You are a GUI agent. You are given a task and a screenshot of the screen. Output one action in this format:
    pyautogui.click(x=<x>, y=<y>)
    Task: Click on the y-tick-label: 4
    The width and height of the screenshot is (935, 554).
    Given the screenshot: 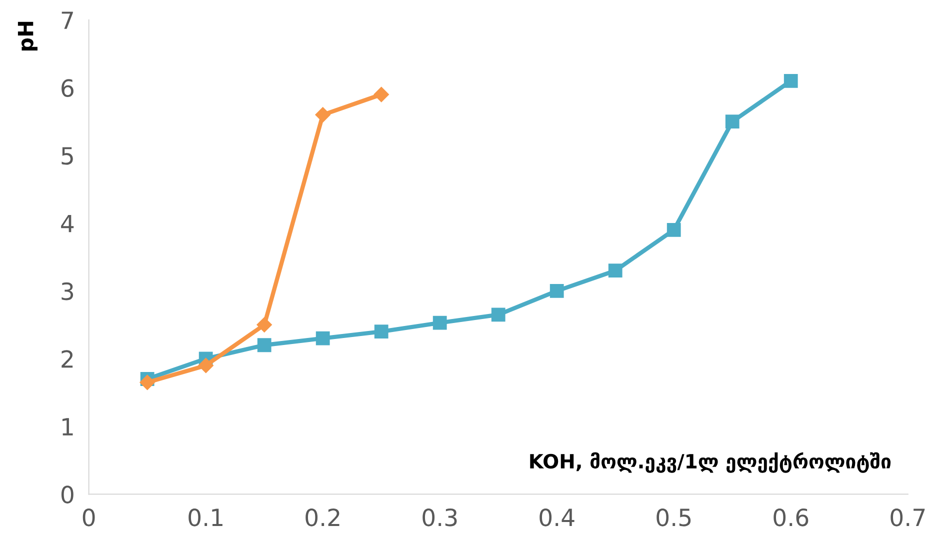 What is the action you would take?
    pyautogui.click(x=67, y=223)
    